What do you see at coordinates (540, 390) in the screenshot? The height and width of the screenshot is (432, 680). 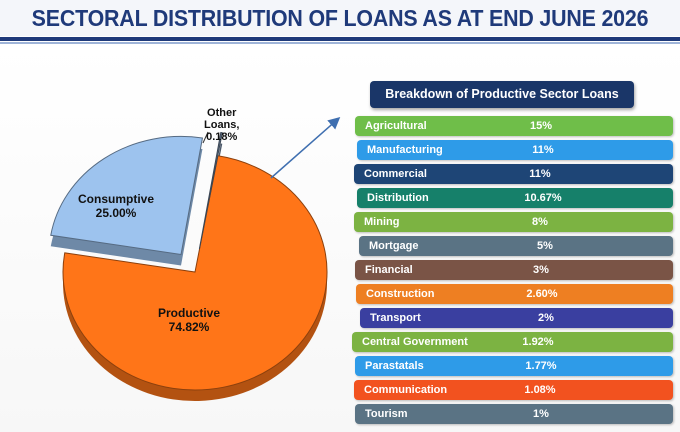 I see `breakdown-row-value: 1.08%` at bounding box center [540, 390].